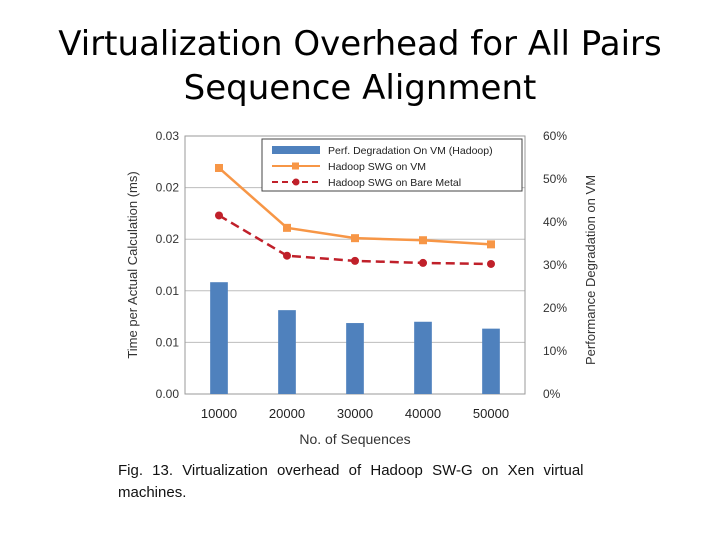 The width and height of the screenshot is (720, 540). I want to click on x-tick-label: 20000, so click(287, 413).